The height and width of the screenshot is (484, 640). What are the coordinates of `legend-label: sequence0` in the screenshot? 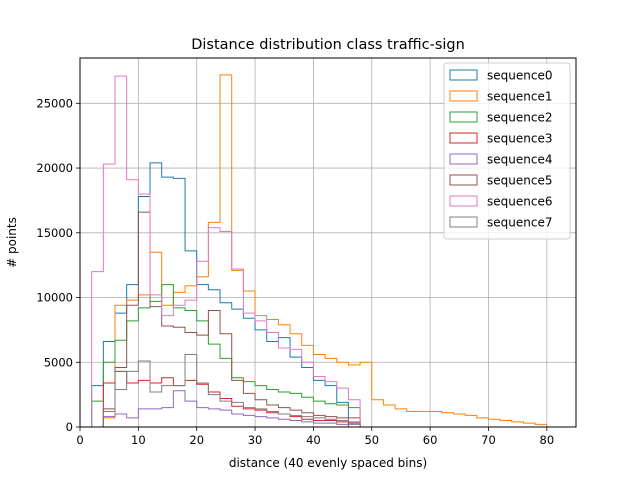 It's located at (519, 76).